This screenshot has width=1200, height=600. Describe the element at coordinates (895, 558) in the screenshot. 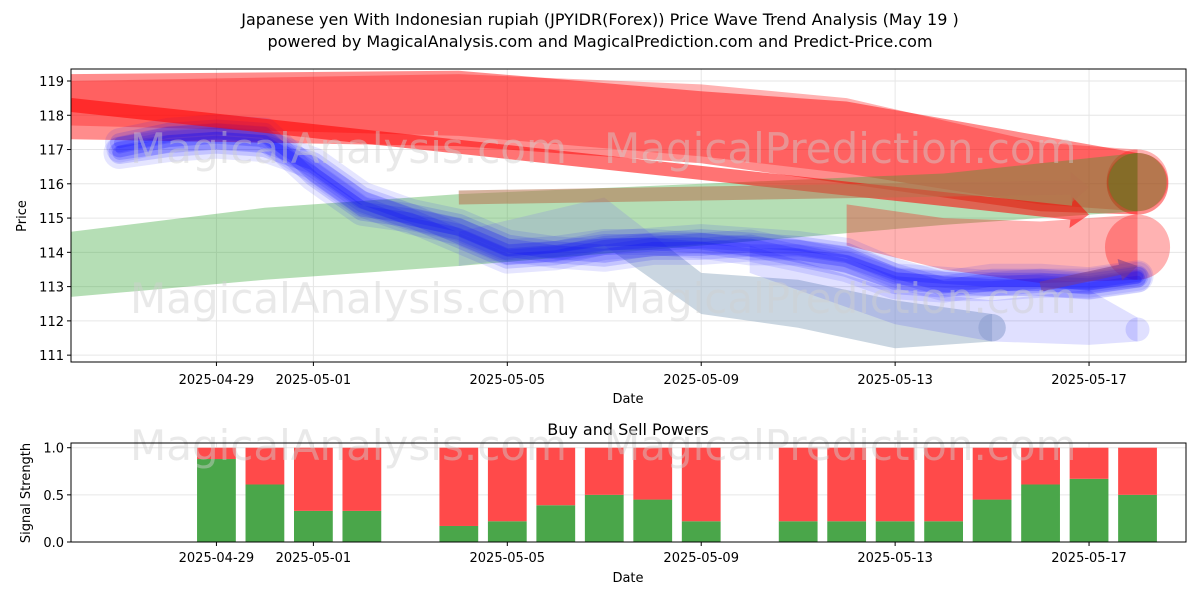

I see `powers-x-tick-label: 2025-05-13` at that location.